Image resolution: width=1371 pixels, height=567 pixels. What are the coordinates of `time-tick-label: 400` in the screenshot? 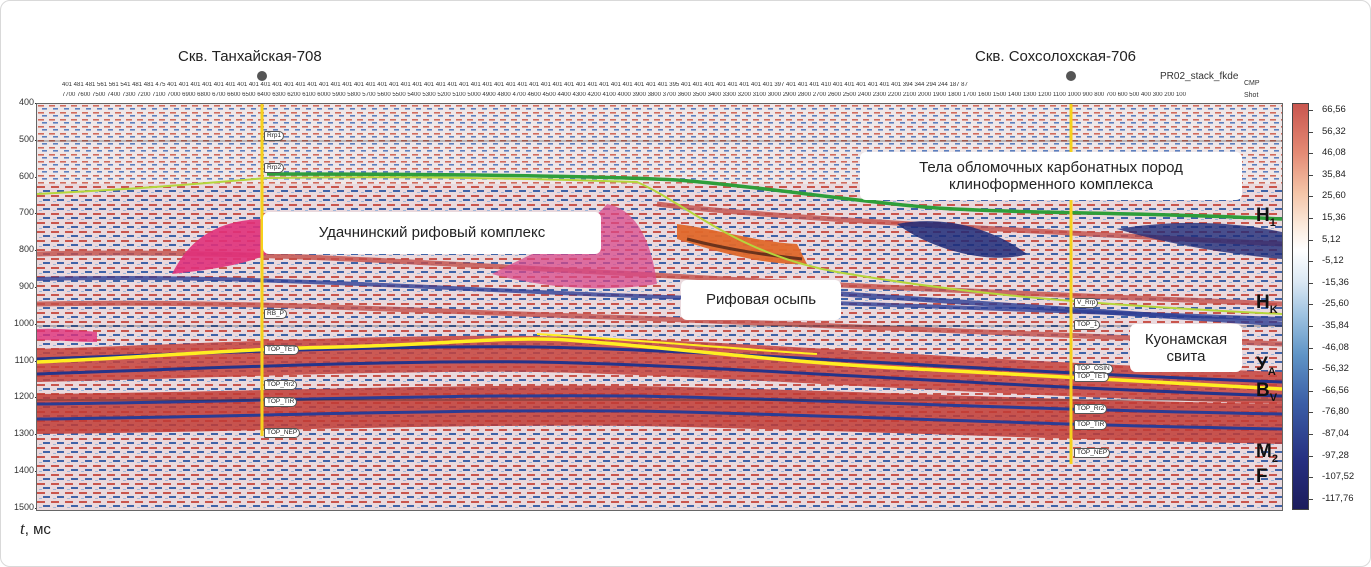 It's located at (26, 102).